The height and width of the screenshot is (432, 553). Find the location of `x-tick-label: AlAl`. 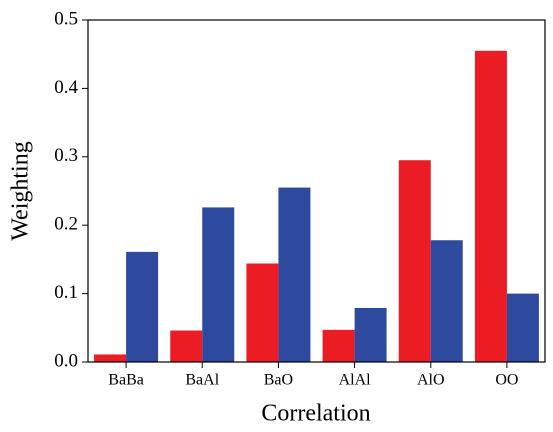

x-tick-label: AlAl is located at coordinates (355, 380).